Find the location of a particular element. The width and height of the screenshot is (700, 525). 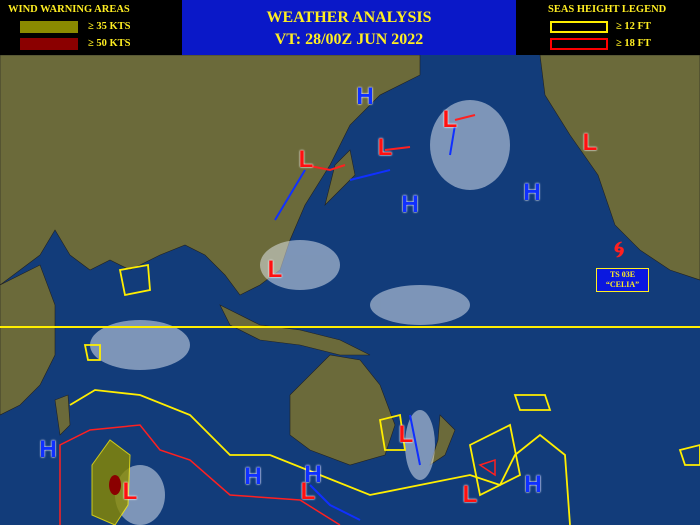

valid-time: VT: 28/00Z JUN 2022 is located at coordinates (349, 39).